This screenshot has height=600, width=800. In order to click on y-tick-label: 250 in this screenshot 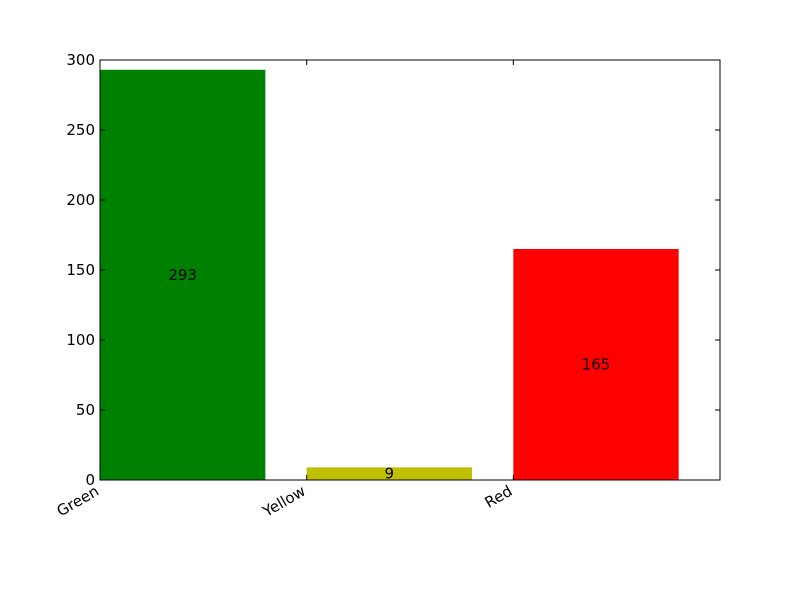, I will do `click(80, 130)`.